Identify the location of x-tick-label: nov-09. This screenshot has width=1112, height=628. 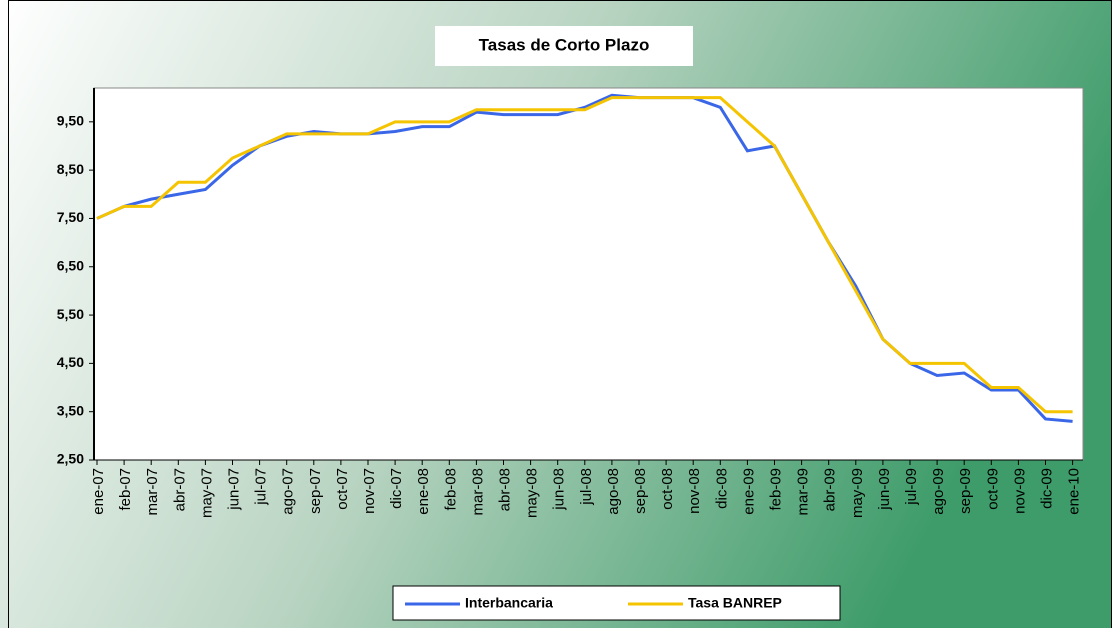
(1019, 491).